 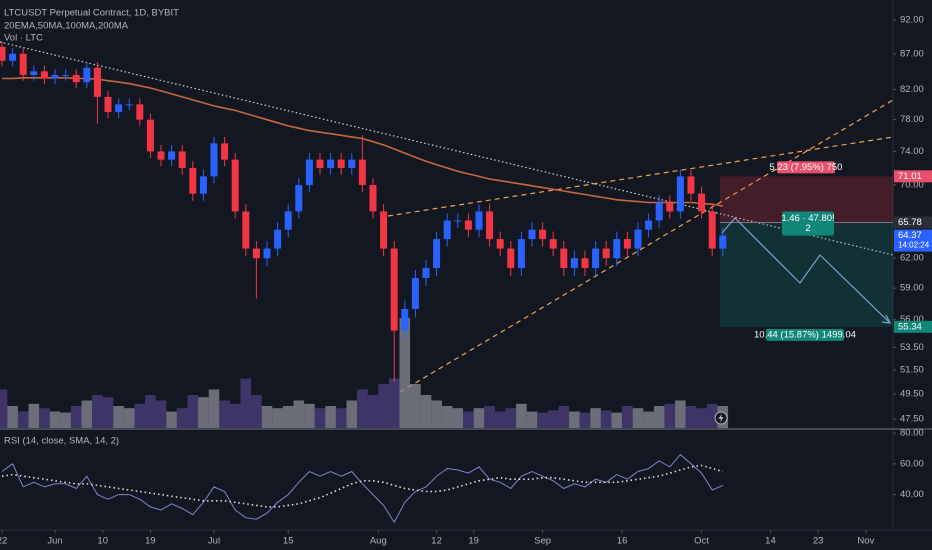 I want to click on y-tick-label: 92.00, so click(x=912, y=20).